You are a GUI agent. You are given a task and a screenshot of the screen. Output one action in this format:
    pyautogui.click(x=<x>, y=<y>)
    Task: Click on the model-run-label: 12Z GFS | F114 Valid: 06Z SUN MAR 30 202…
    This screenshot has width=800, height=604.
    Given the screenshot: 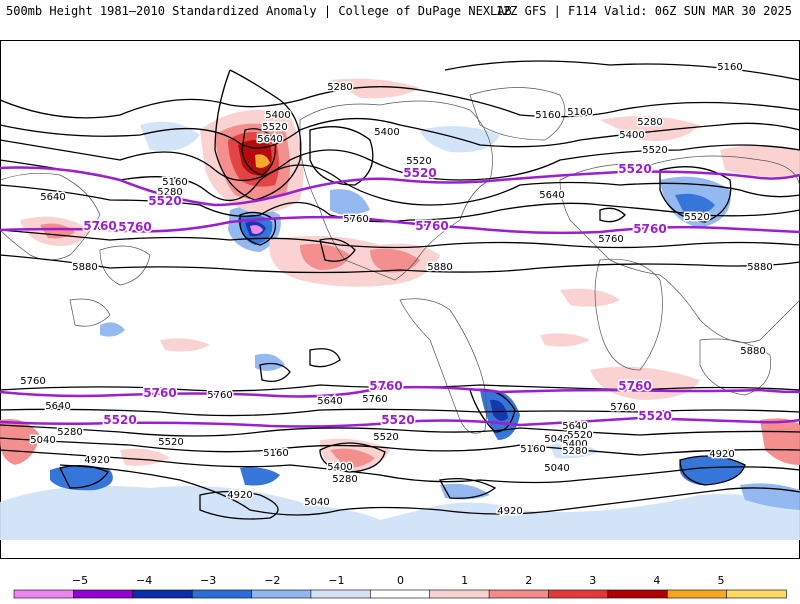 What is the action you would take?
    pyautogui.click(x=643, y=11)
    